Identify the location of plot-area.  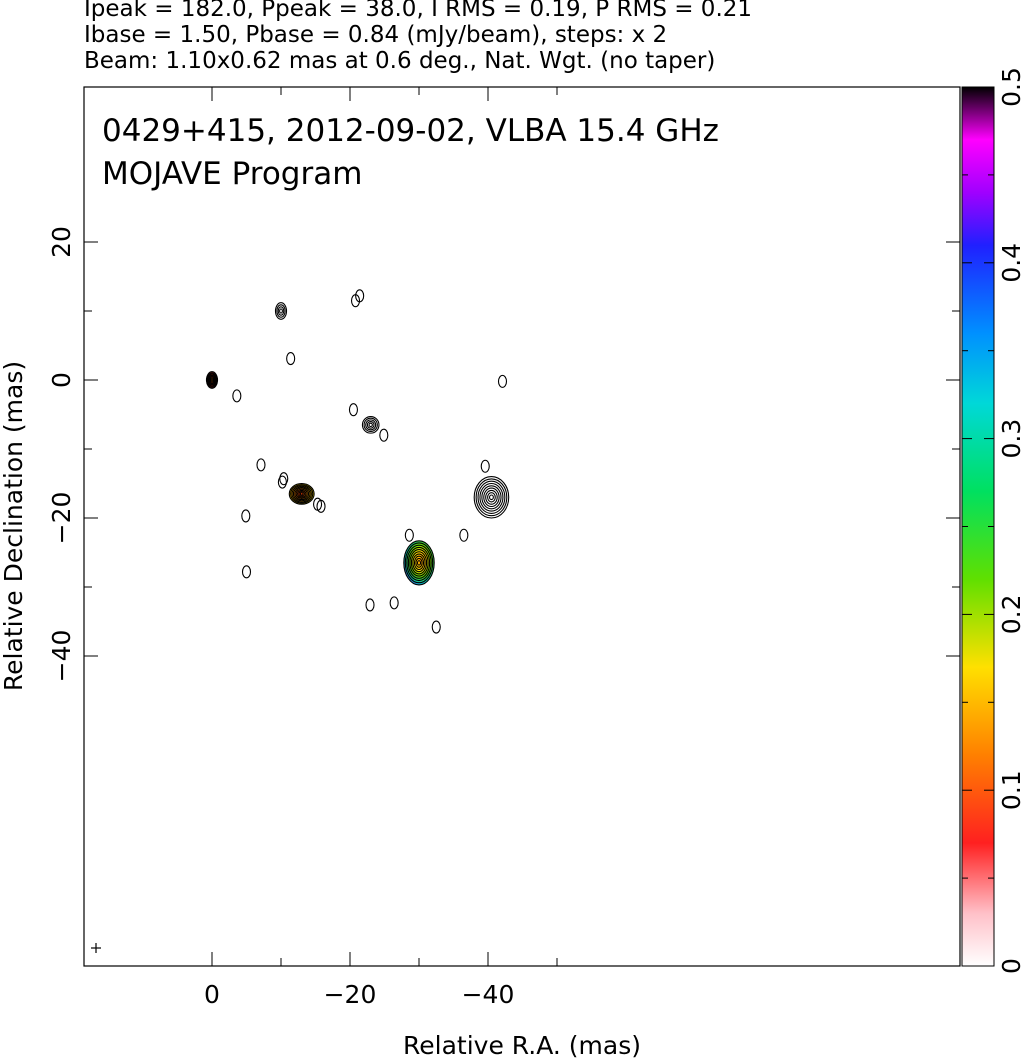
(357, 461).